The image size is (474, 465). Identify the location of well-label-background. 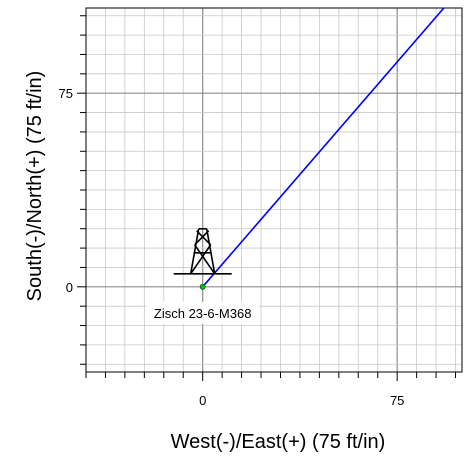
(202, 312).